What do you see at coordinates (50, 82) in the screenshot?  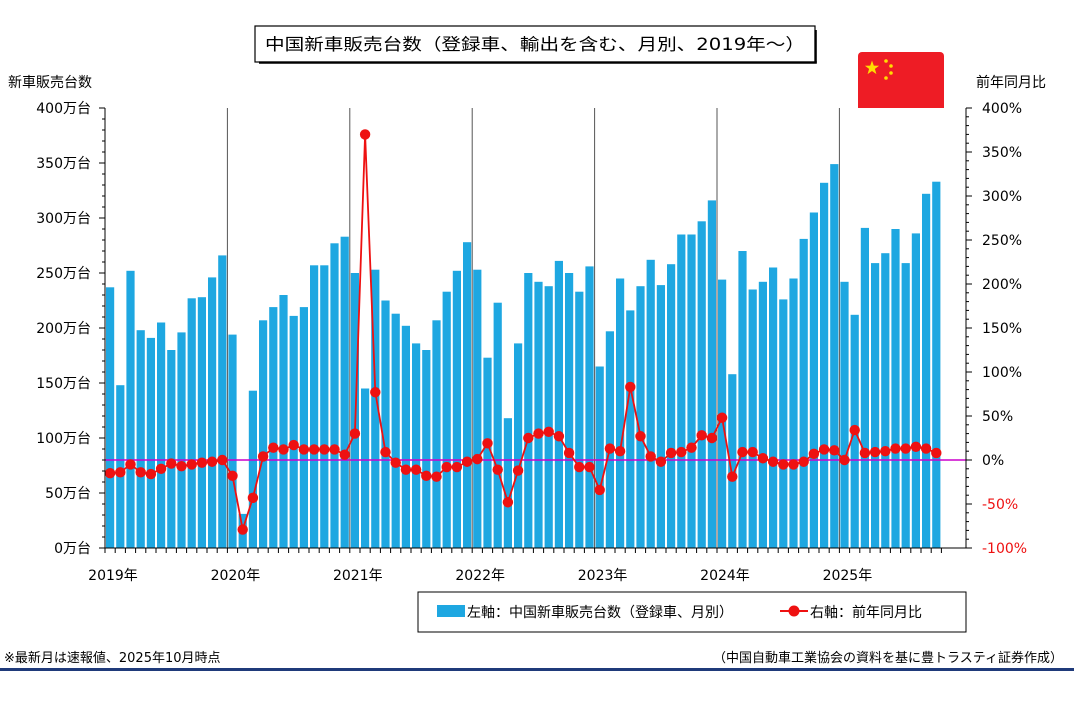 I see `left-axis-title: 新車販売台数` at bounding box center [50, 82].